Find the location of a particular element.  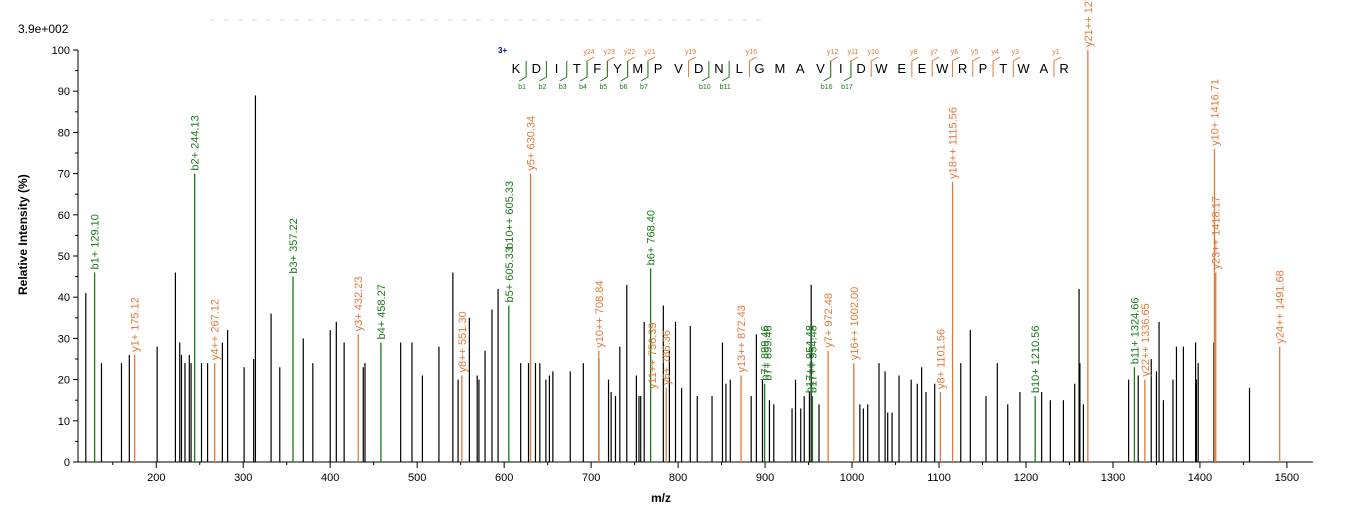

b-ion-tag: b4 is located at coordinates (583, 87).